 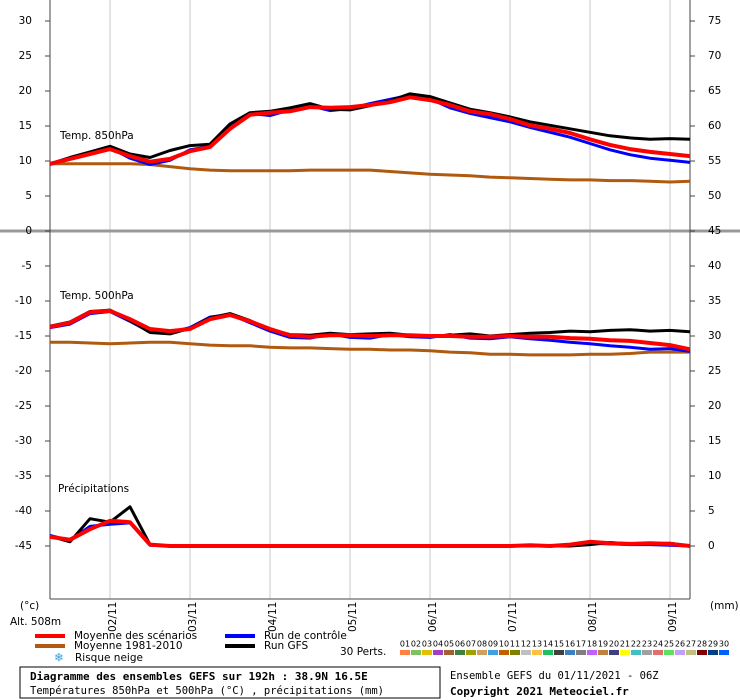 What do you see at coordinates (673, 617) in the screenshot?
I see `x-tick-label: 09/11` at bounding box center [673, 617].